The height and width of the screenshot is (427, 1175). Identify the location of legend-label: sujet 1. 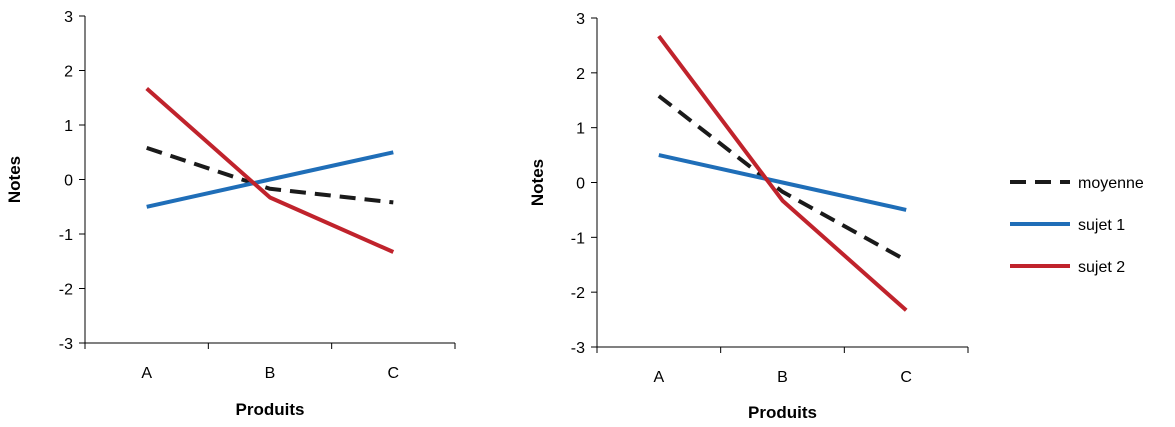
(1101, 225).